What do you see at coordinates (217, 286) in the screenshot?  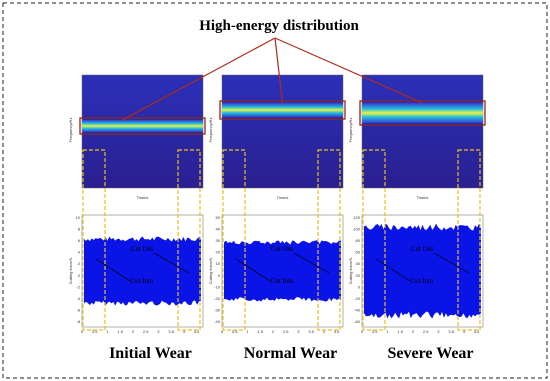 I see `y-tick-label: -10` at bounding box center [217, 286].